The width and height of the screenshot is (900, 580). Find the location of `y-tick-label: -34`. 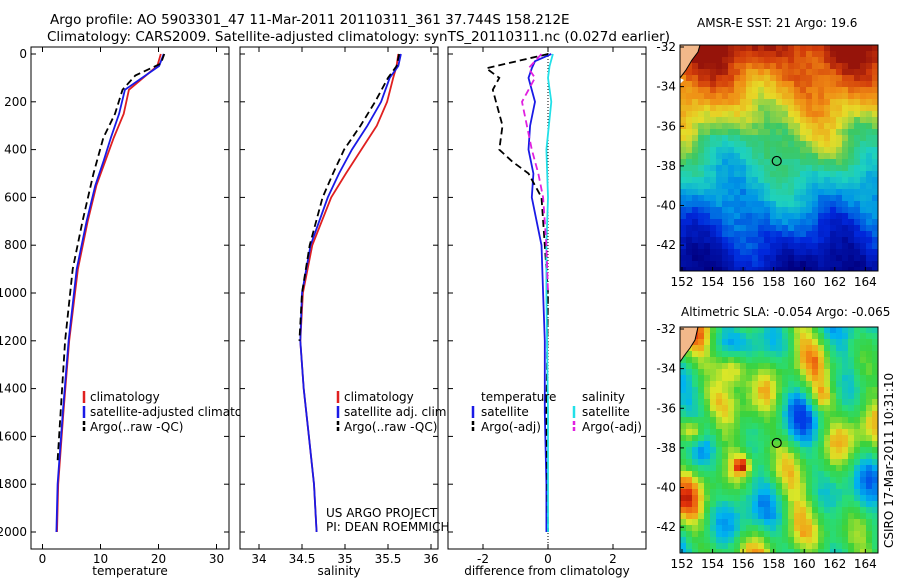

y-tick-label: -34 is located at coordinates (666, 369).